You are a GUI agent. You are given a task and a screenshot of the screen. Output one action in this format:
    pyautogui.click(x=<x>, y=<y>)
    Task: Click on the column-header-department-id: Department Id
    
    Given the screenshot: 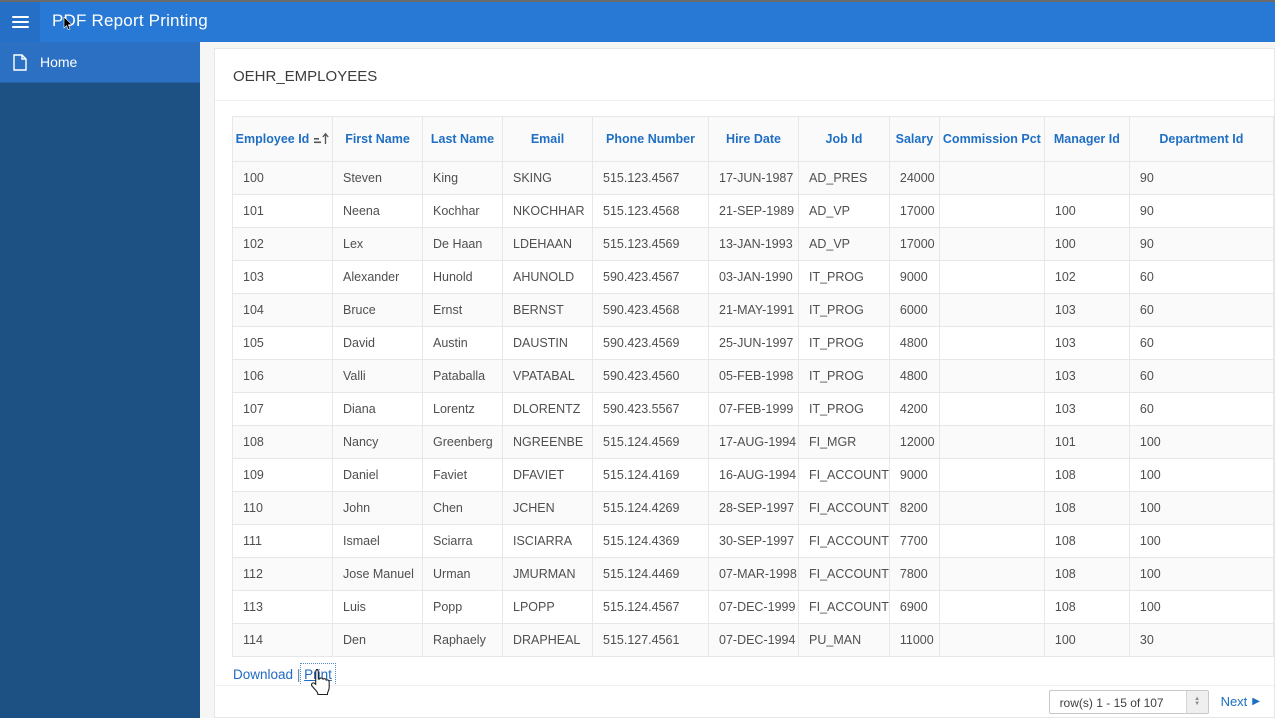 What is the action you would take?
    pyautogui.click(x=1201, y=139)
    